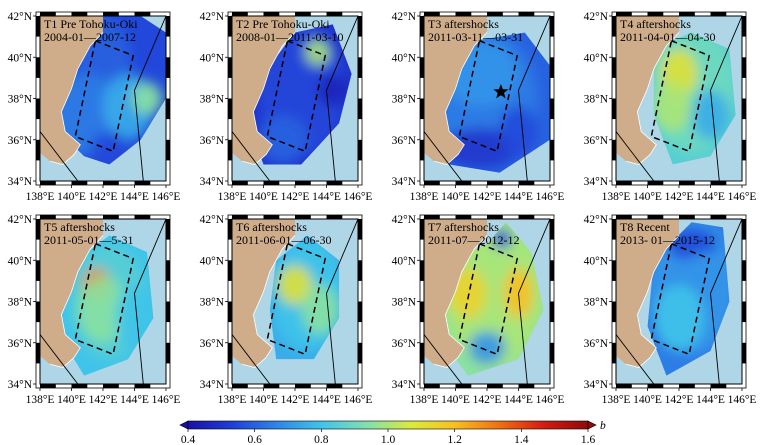 The image size is (766, 445). I want to click on panel-title: T3 aftershocks, so click(463, 24).